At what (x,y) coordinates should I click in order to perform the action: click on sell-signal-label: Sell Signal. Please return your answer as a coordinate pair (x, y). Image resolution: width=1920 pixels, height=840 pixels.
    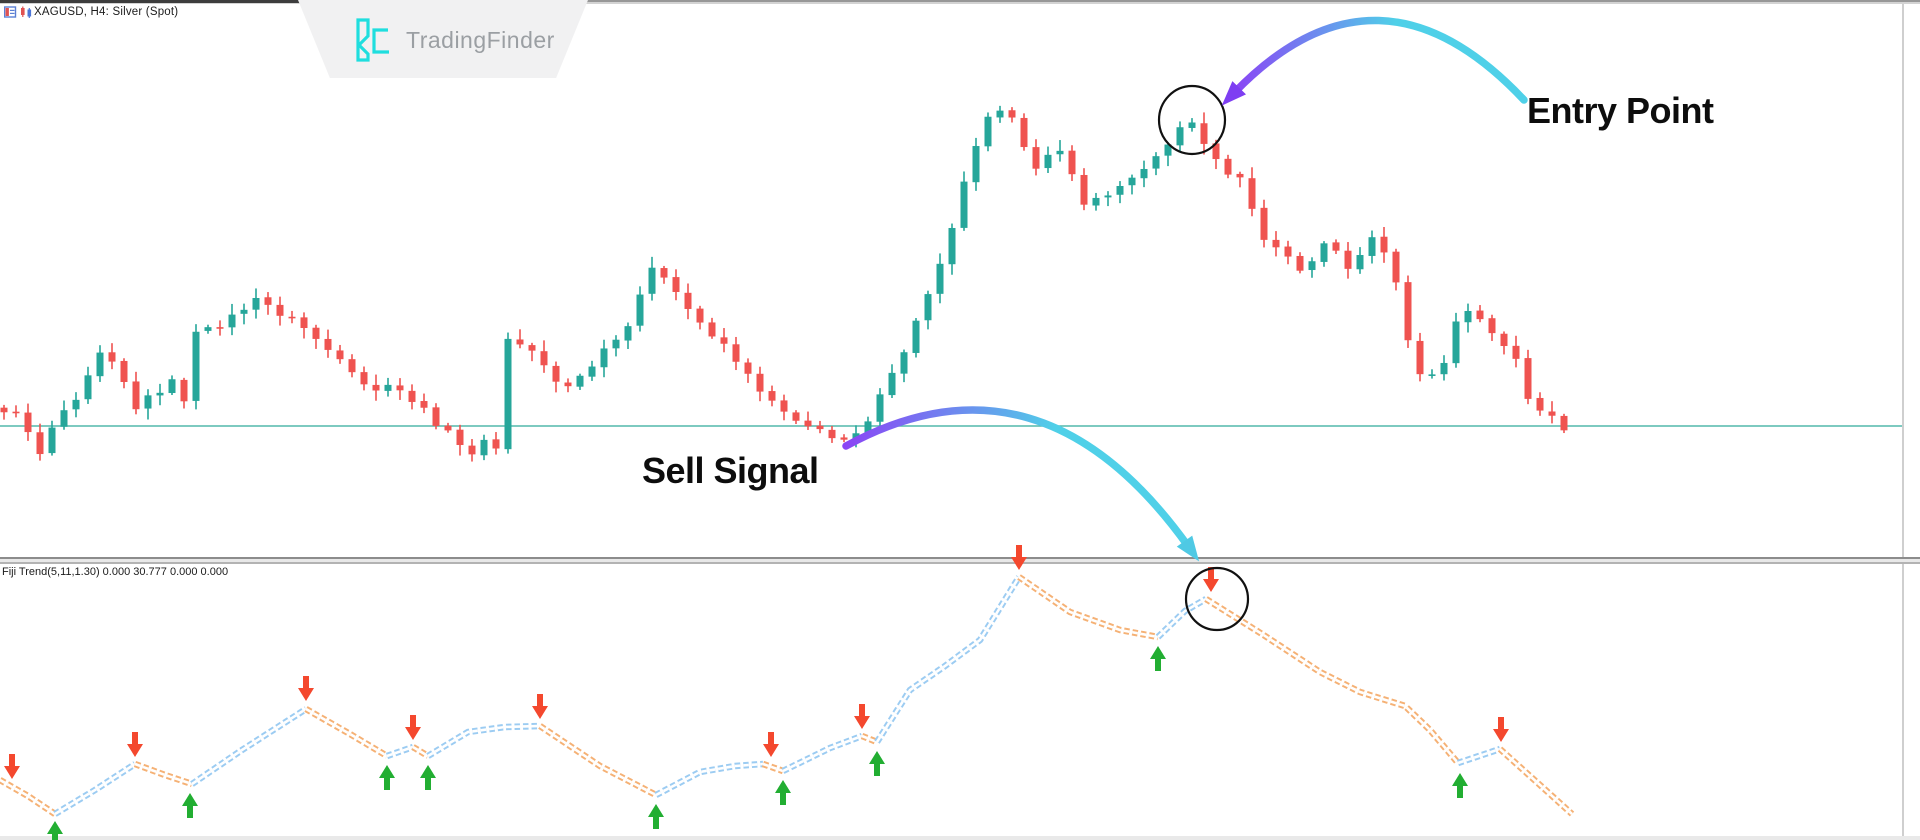
    Looking at the image, I should click on (730, 470).